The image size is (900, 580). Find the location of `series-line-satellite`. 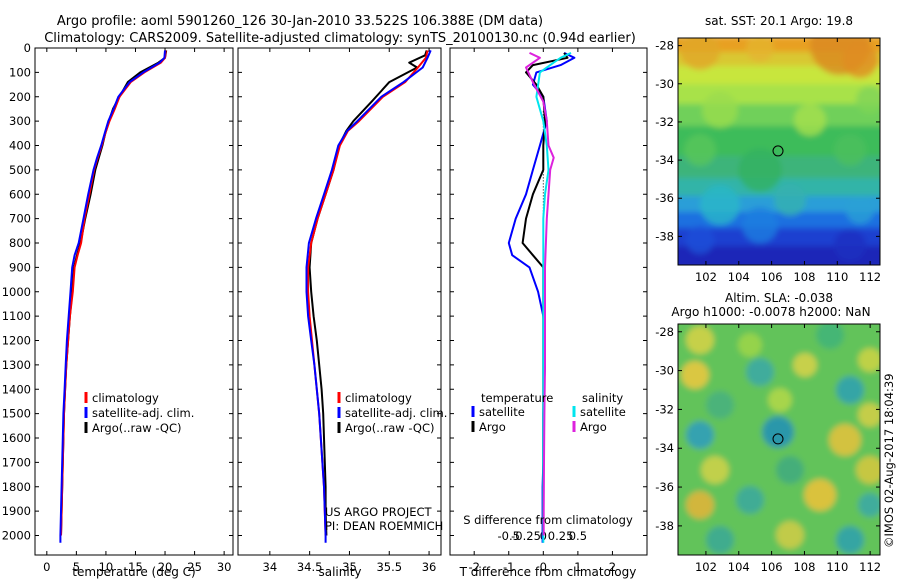

series-line-satellite is located at coordinates (553, 297).